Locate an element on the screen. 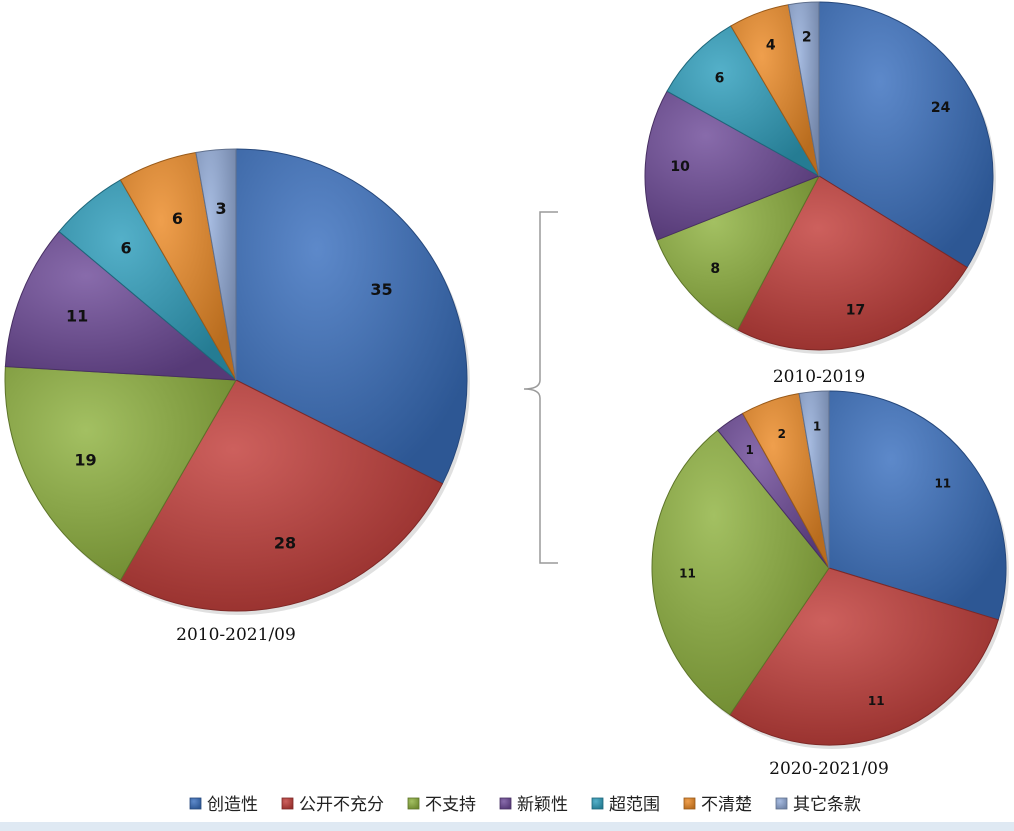  legend: 创造性 公开不充分 不支持 新颖性 超范围 不清楚 其它条款 is located at coordinates (525, 805).